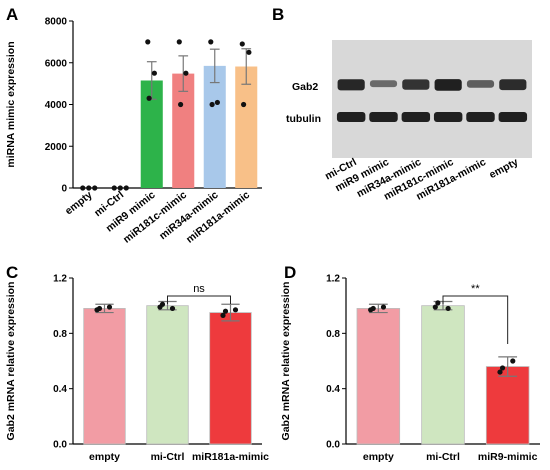  Describe the element at coordinates (199, 289) in the screenshot. I see `significance-label: ns` at that location.